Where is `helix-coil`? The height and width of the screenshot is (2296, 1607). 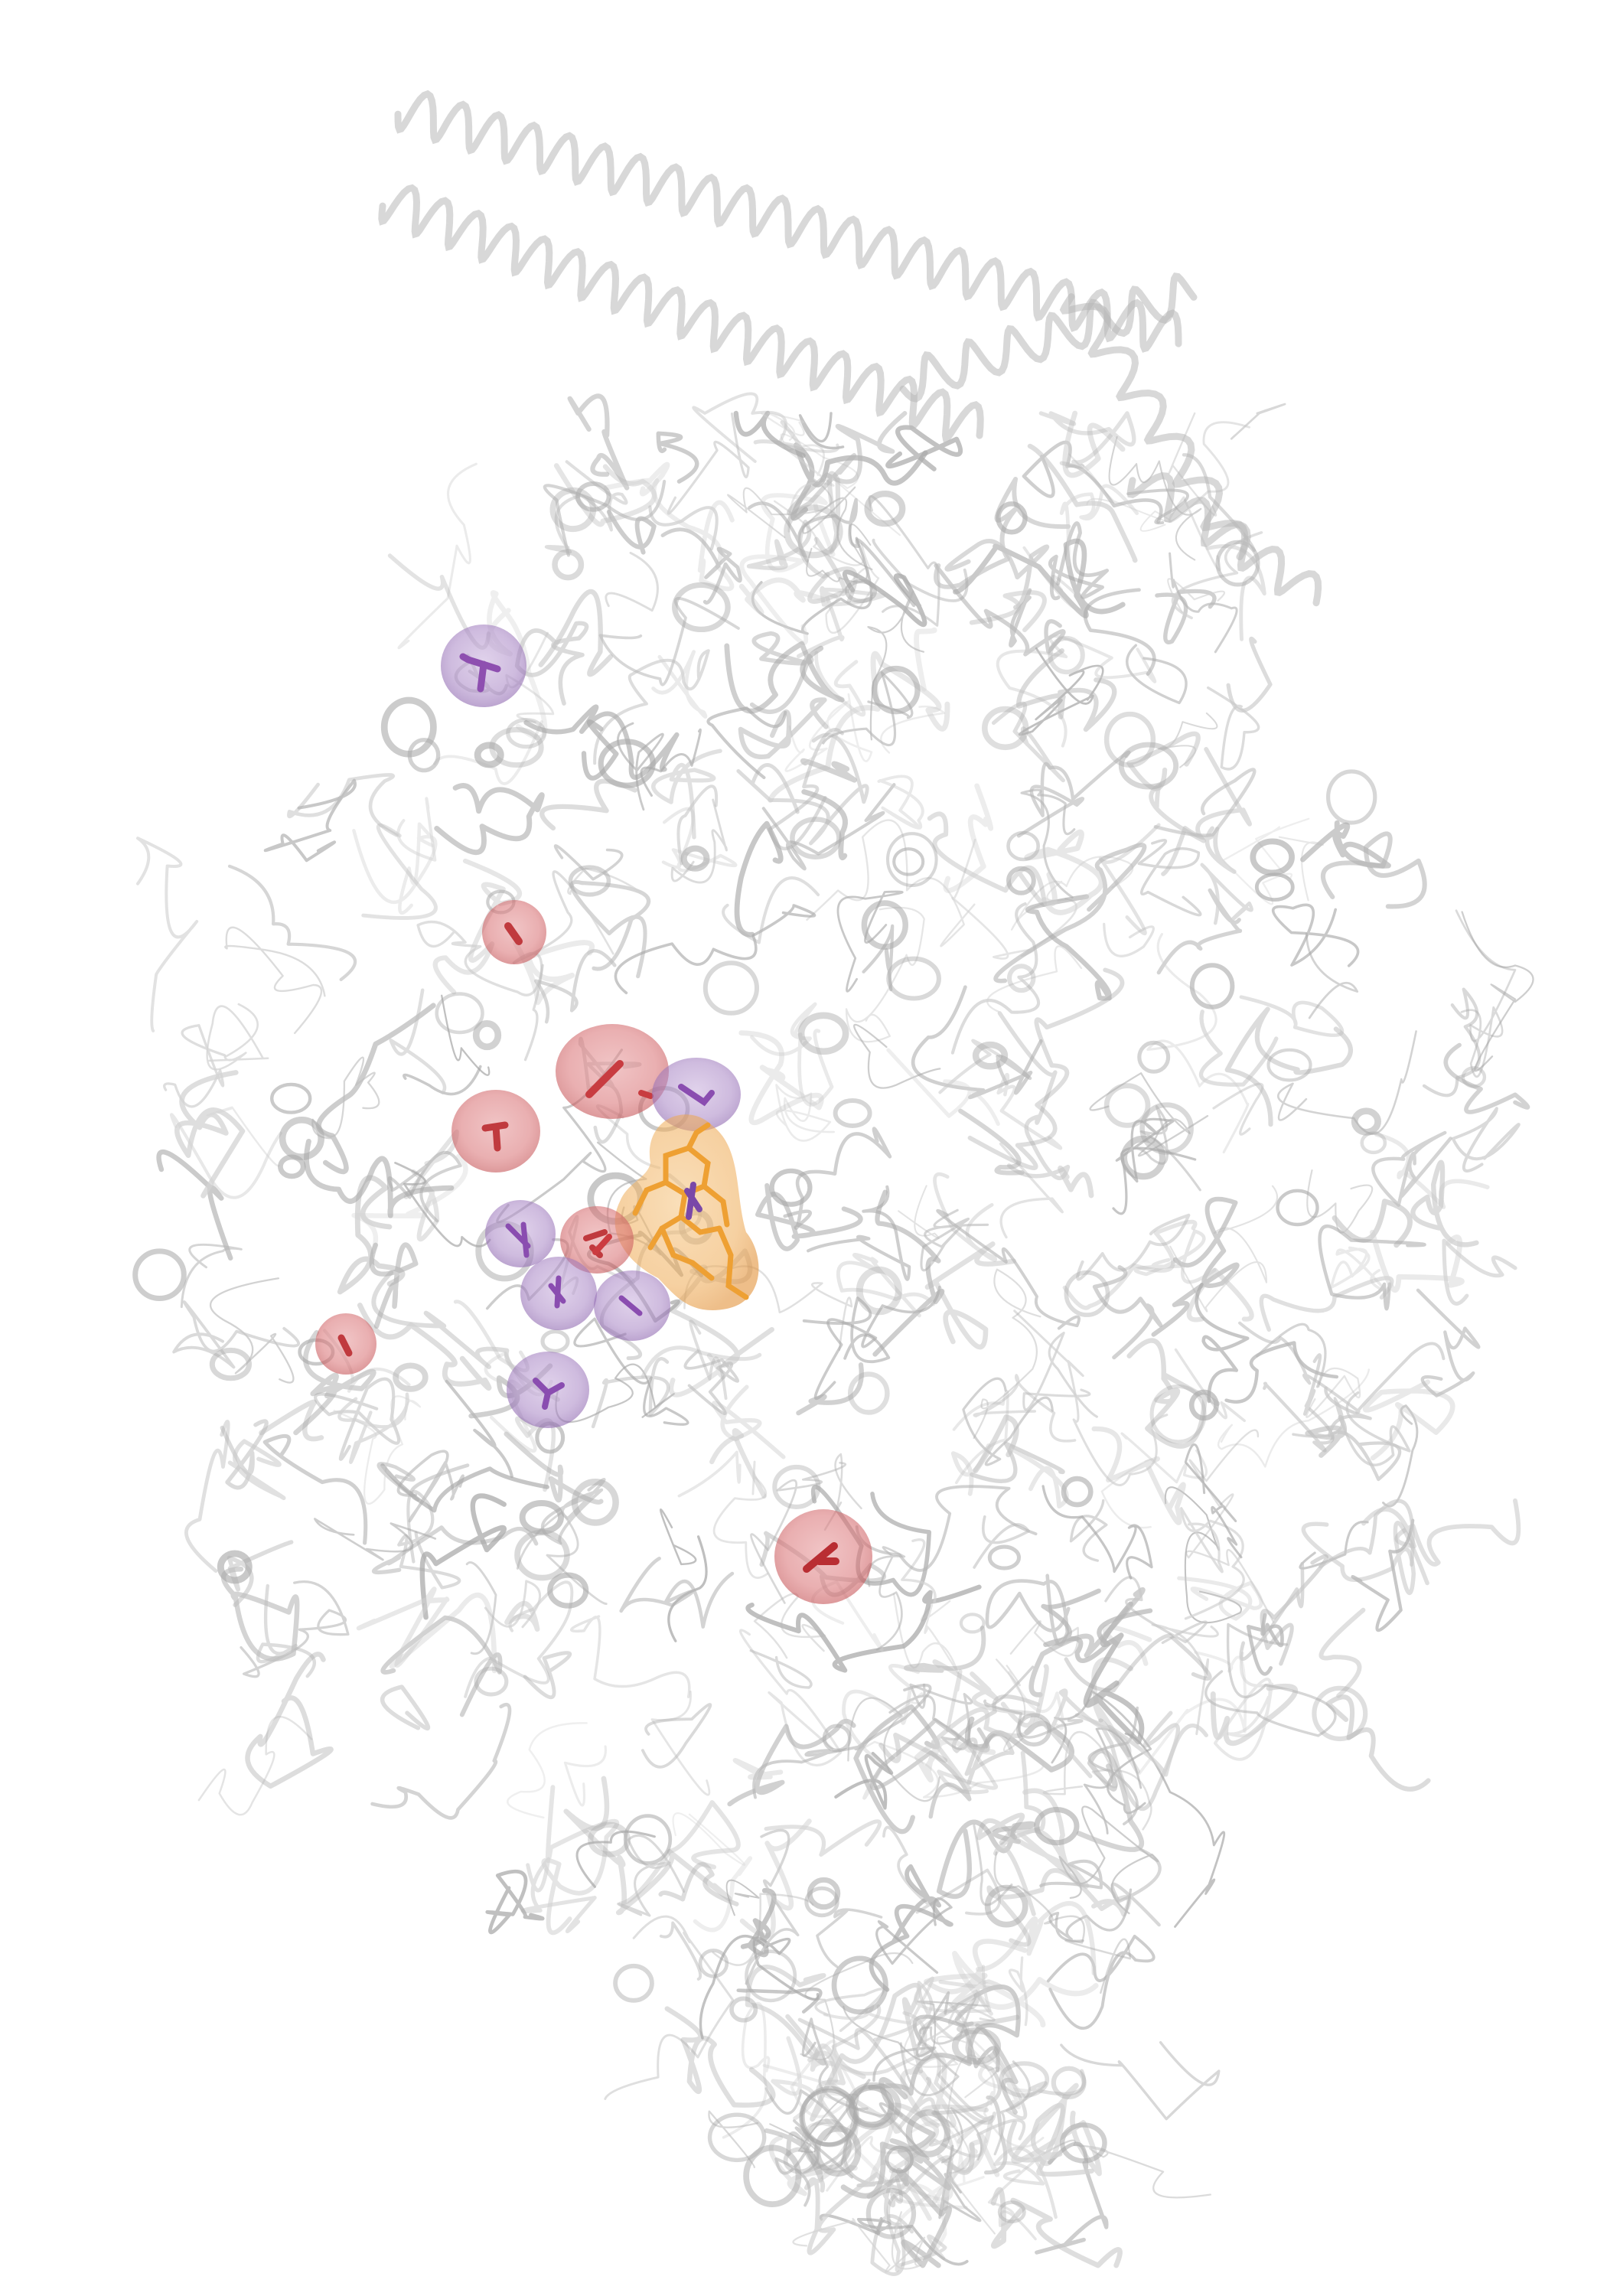
helix-coil is located at coordinates (681, 313).